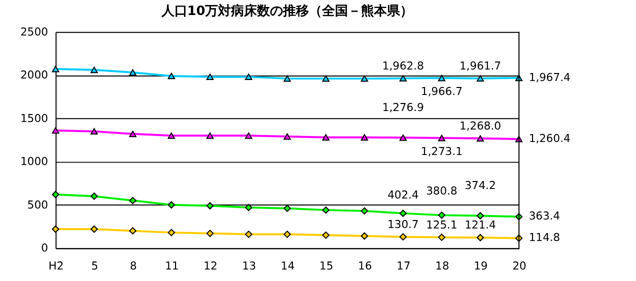 Image resolution: width=636 pixels, height=281 pixels. I want to click on data-label: 380.8, so click(442, 191).